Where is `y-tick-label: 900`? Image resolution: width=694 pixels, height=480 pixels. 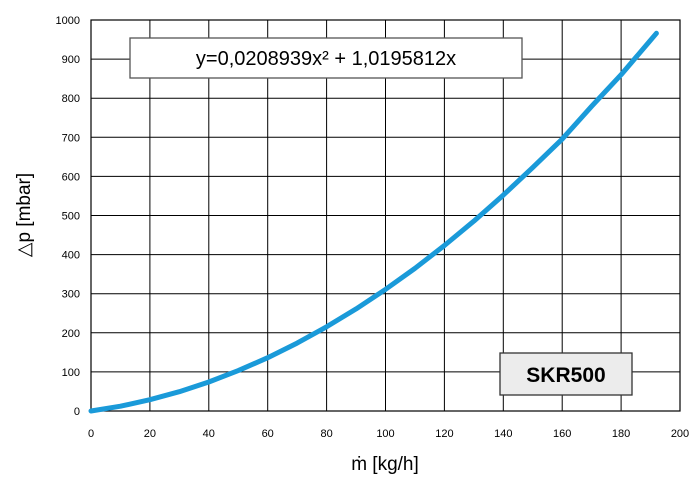 y-tick-label: 900 is located at coordinates (71, 60).